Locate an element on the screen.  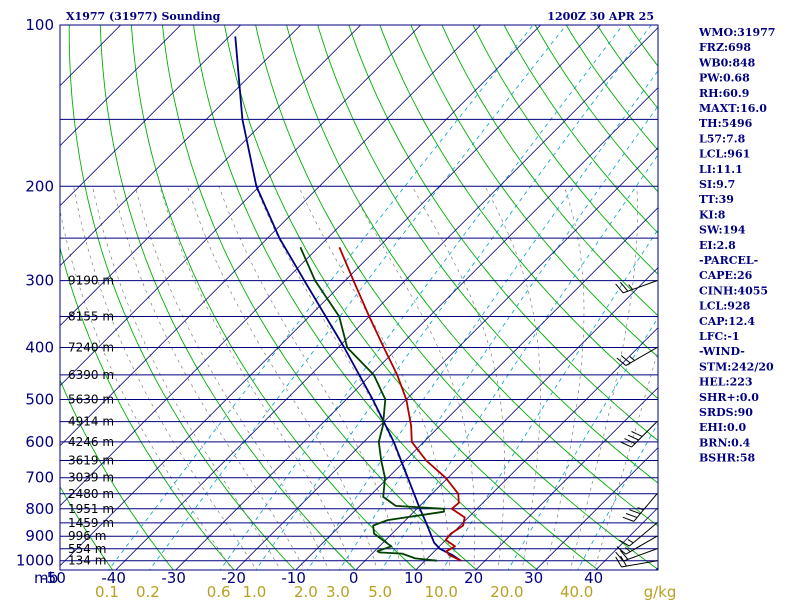
index-value: LFC:-1 is located at coordinates (719, 336).